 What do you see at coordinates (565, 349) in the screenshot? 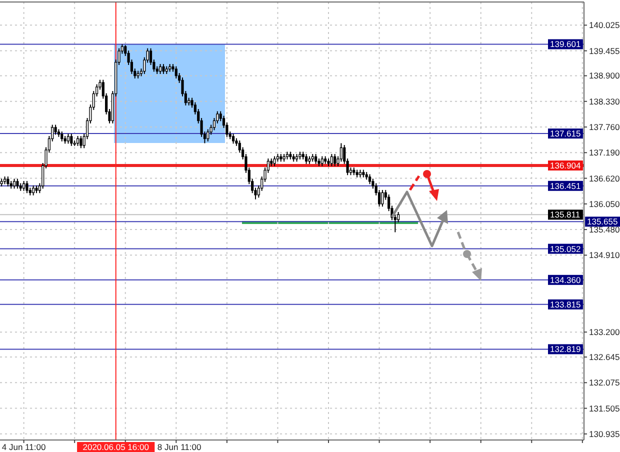
I see `ref-line-label: 132.819` at bounding box center [565, 349].